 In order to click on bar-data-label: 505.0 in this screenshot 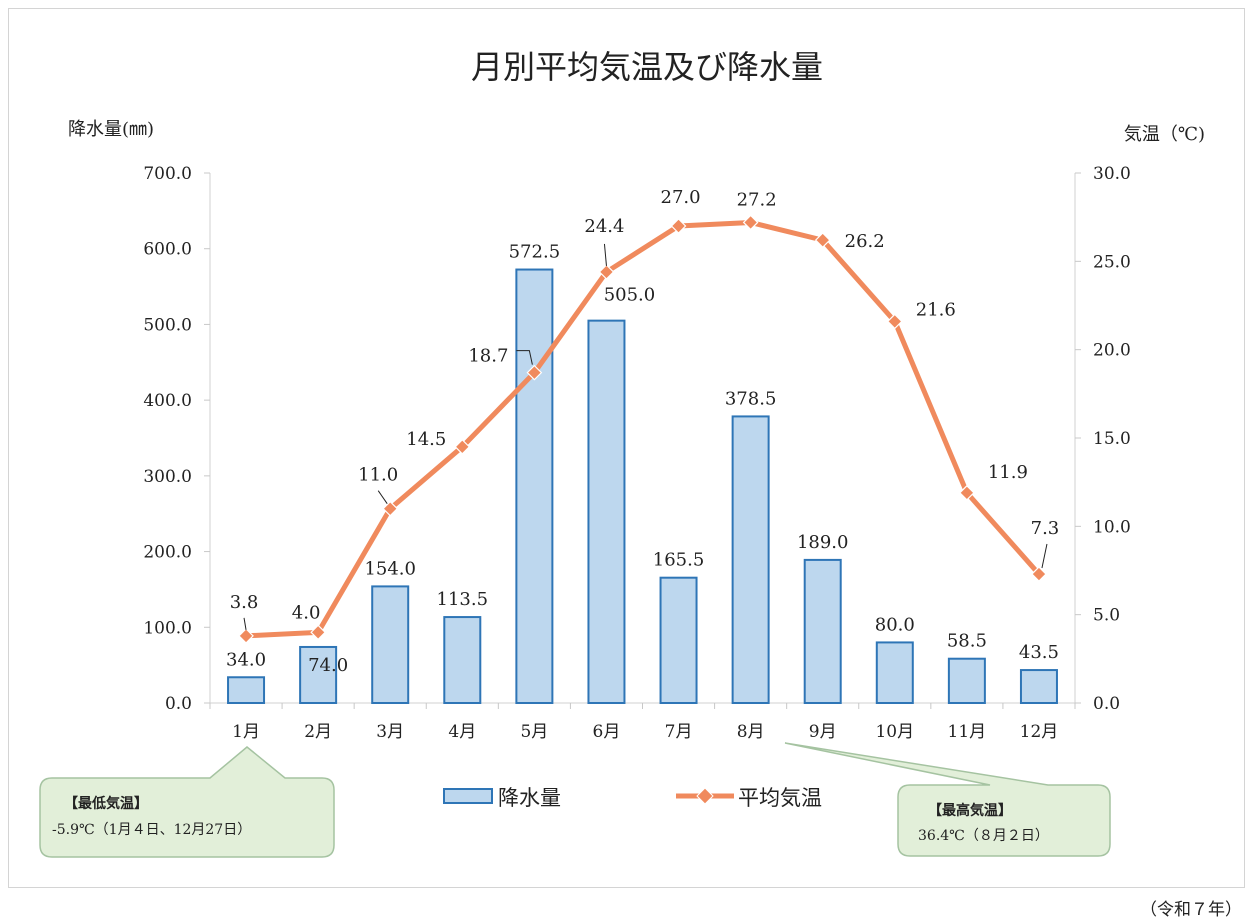, I will do `click(630, 295)`.